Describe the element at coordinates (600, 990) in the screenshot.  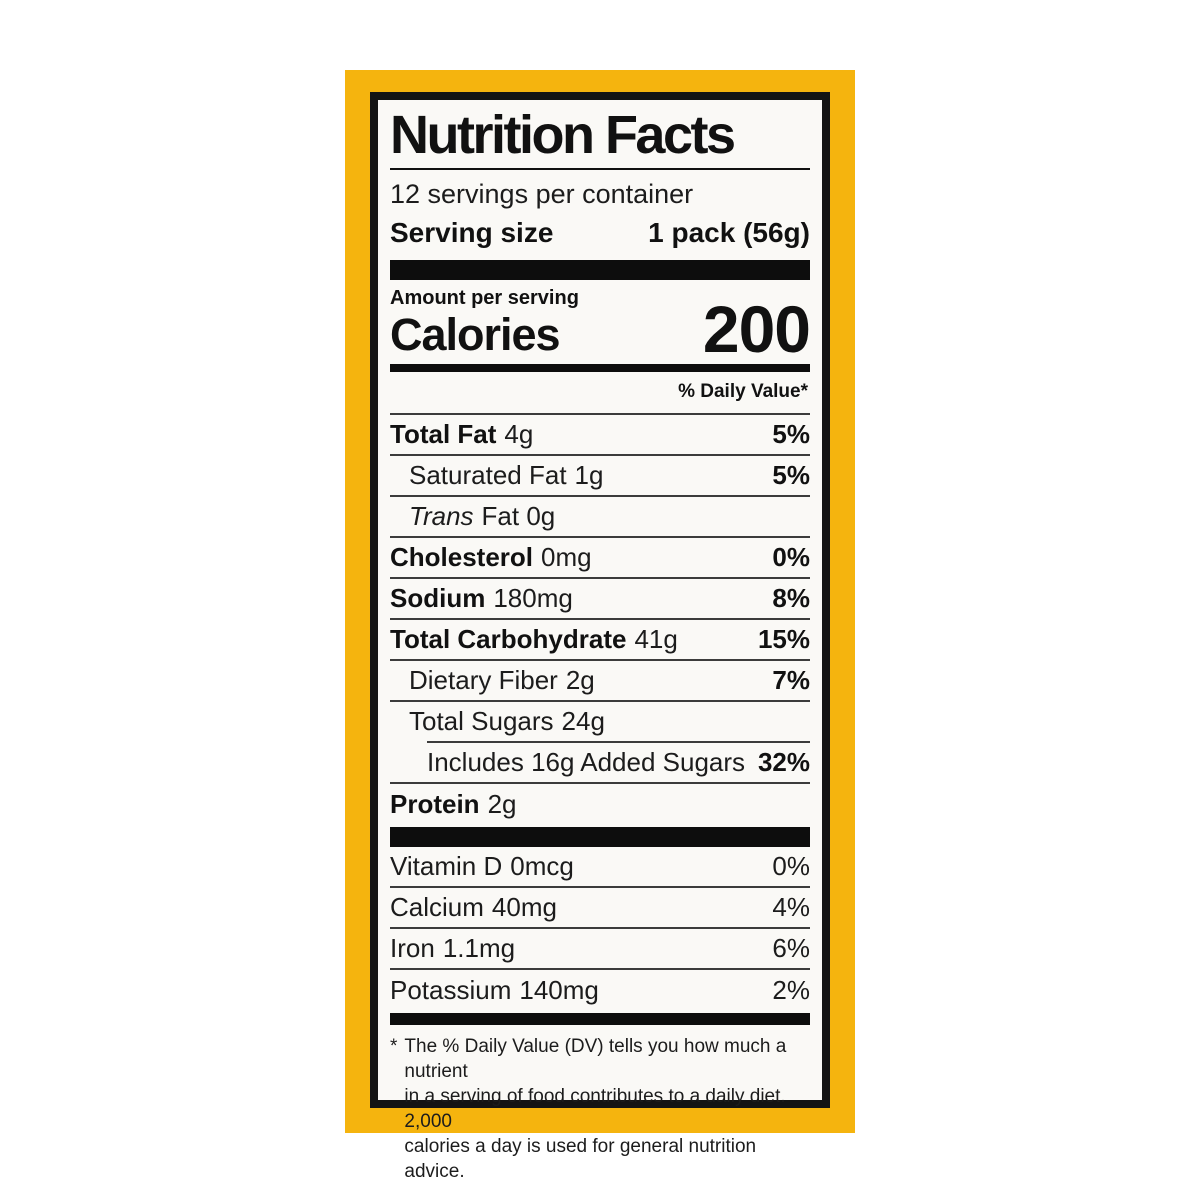
I see `micronutrient-row-potassium: Potassium 140mg 2%` at that location.